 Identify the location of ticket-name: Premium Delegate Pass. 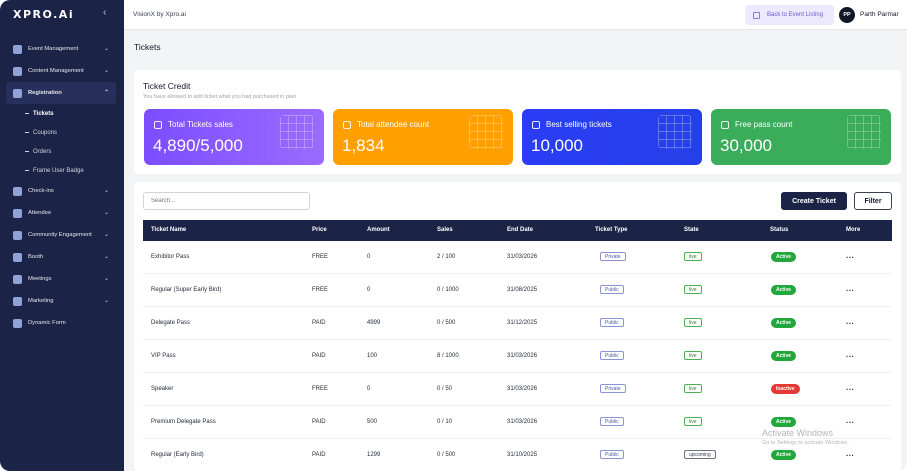
(183, 422).